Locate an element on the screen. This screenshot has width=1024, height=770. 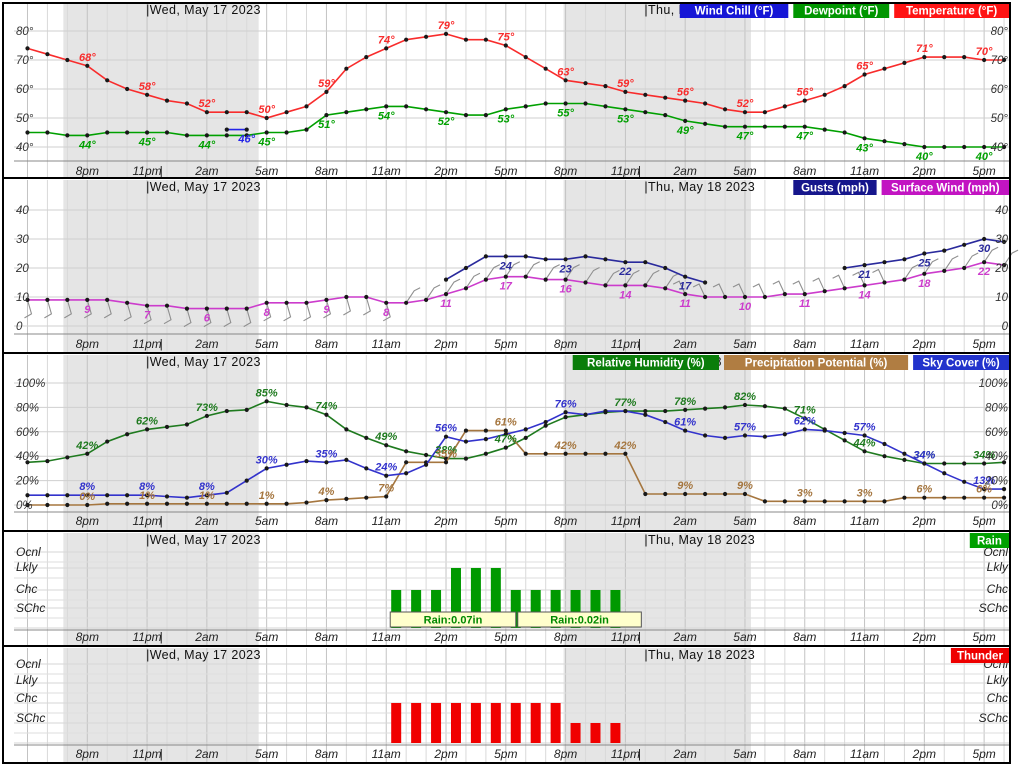
rain-bar is located at coordinates (555, 609).